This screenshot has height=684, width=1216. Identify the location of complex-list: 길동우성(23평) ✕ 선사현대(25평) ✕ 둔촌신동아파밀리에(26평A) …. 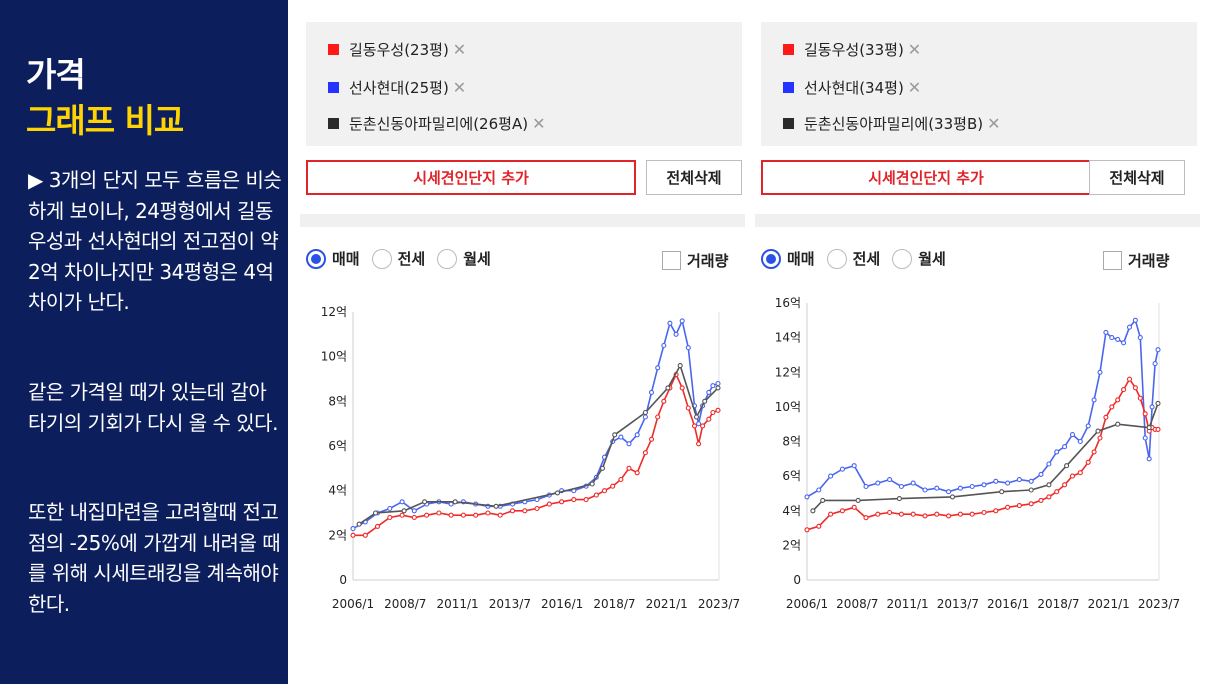
(524, 84).